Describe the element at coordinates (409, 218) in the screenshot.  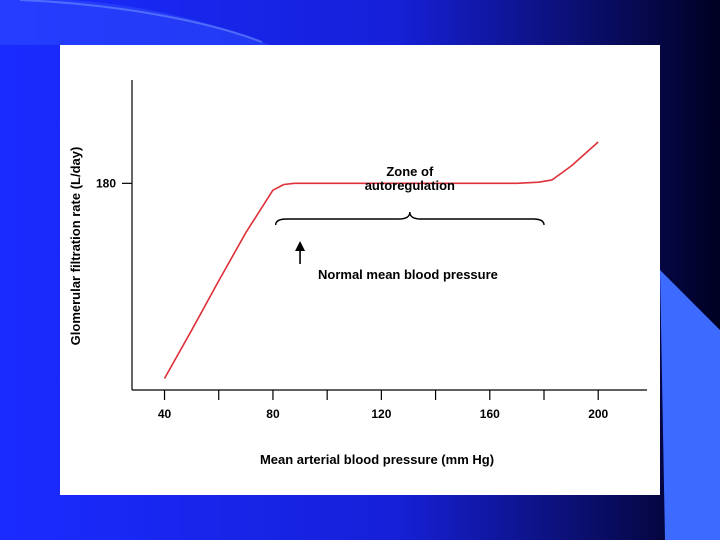
I see `autoregulation-brace` at that location.